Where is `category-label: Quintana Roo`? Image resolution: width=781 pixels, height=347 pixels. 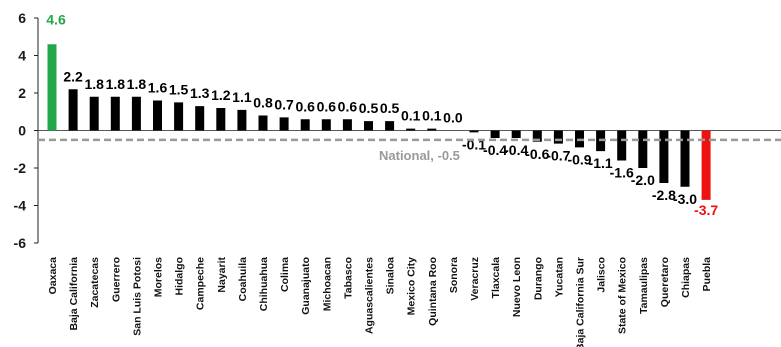 category-label: Quintana Roo is located at coordinates (433, 291).